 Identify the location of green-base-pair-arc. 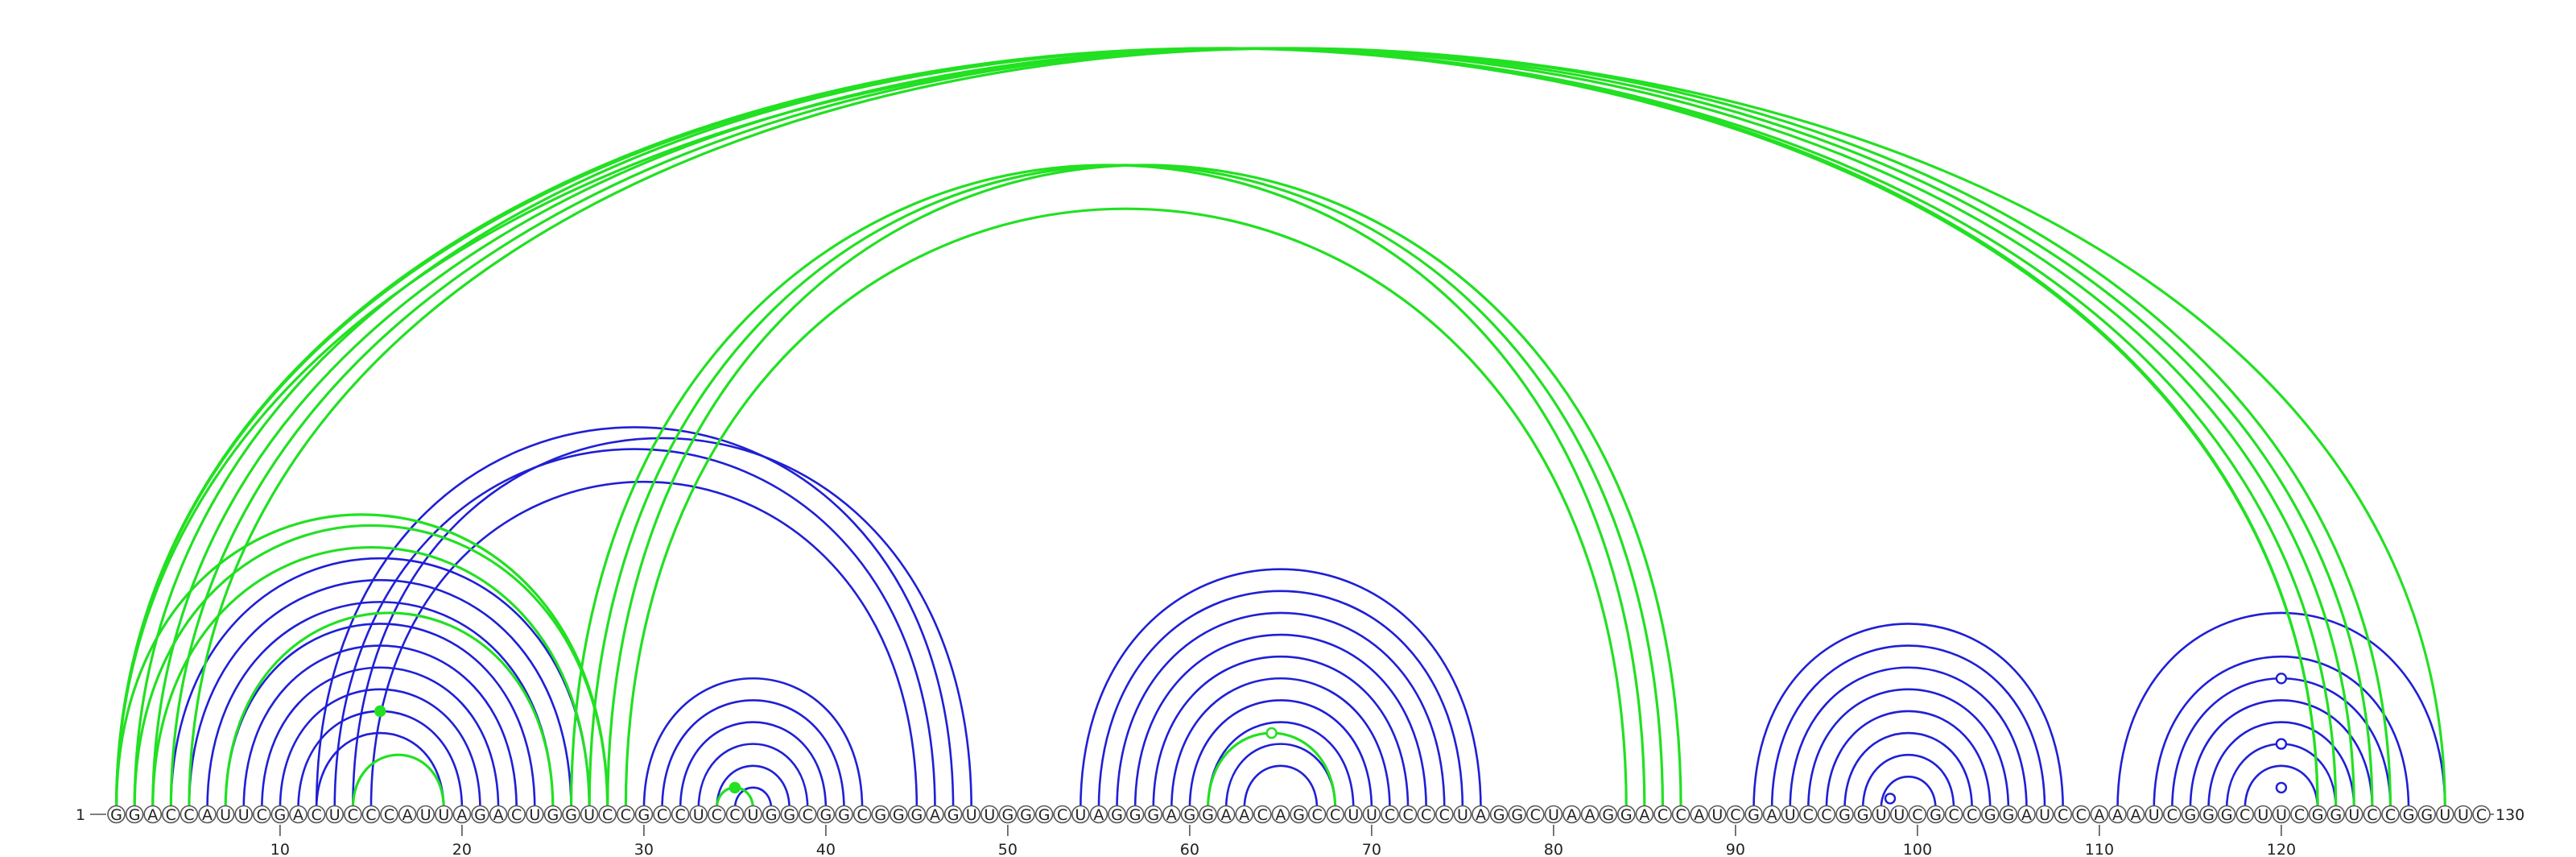
(361, 661).